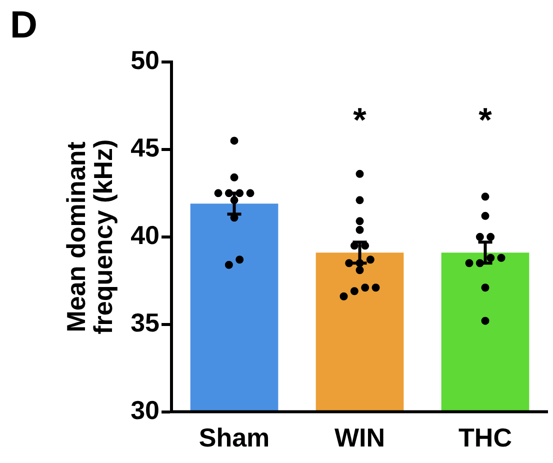 The height and width of the screenshot is (463, 553). What do you see at coordinates (145, 235) in the screenshot?
I see `y-tick-label: 40` at bounding box center [145, 235].